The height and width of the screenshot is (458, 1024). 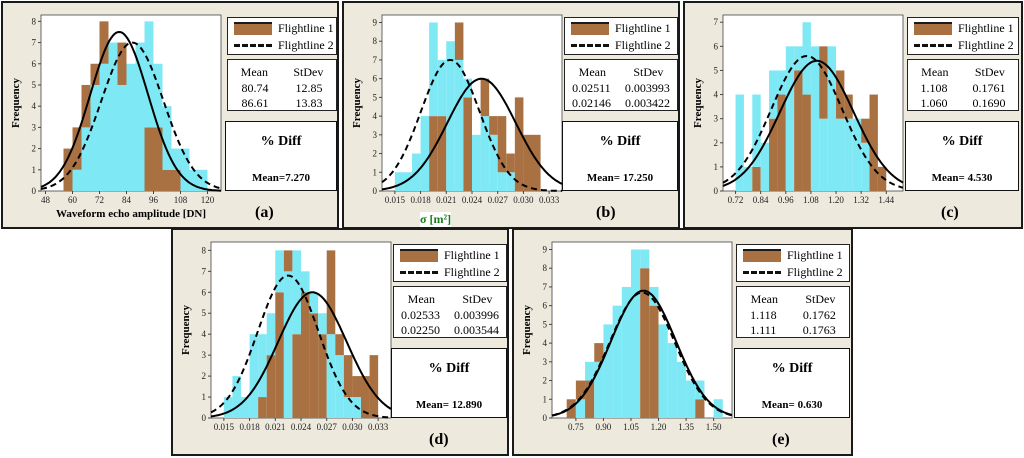 I want to click on legend-b: Flightline 1 Flightline 2, so click(x=621, y=36).